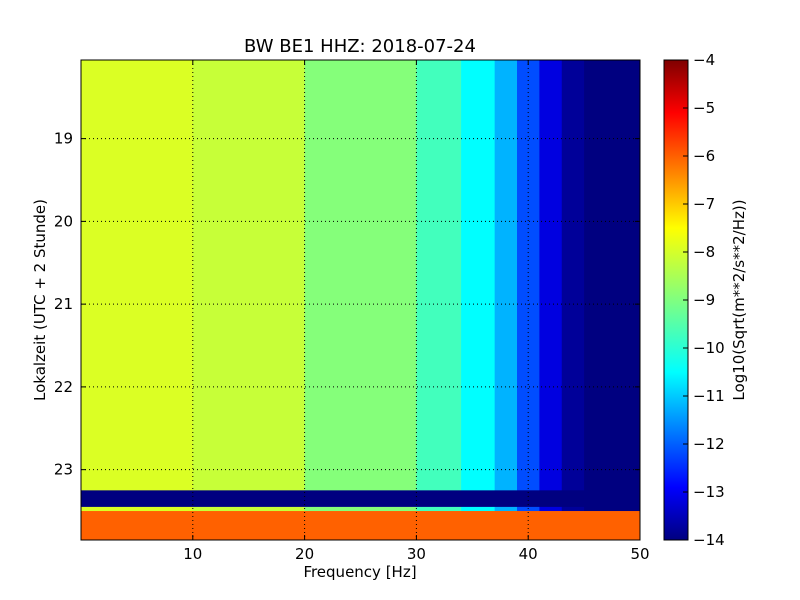 The image size is (800, 600). I want to click on chart-title: BW BE1 HHZ: 2018-07-24, so click(360, 46).